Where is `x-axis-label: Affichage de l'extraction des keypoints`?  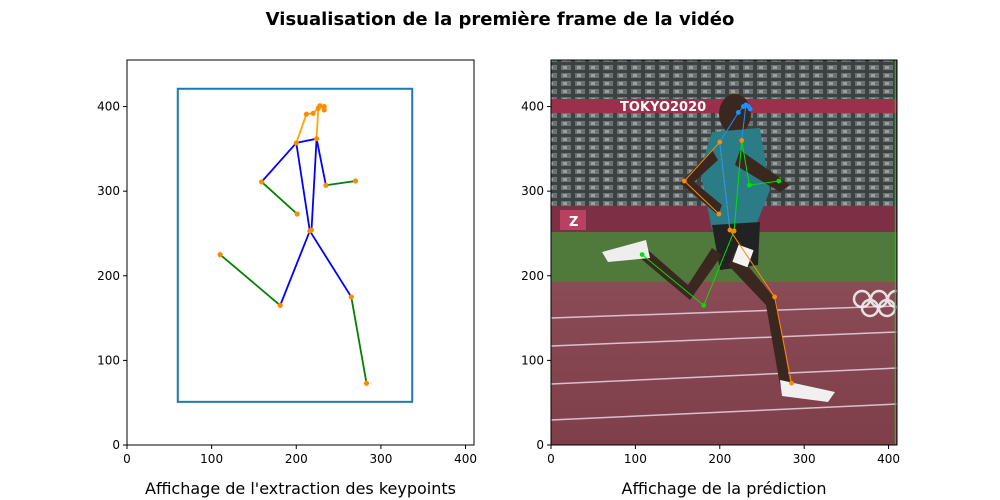 x-axis-label: Affichage de l'extraction des keypoints is located at coordinates (300, 488).